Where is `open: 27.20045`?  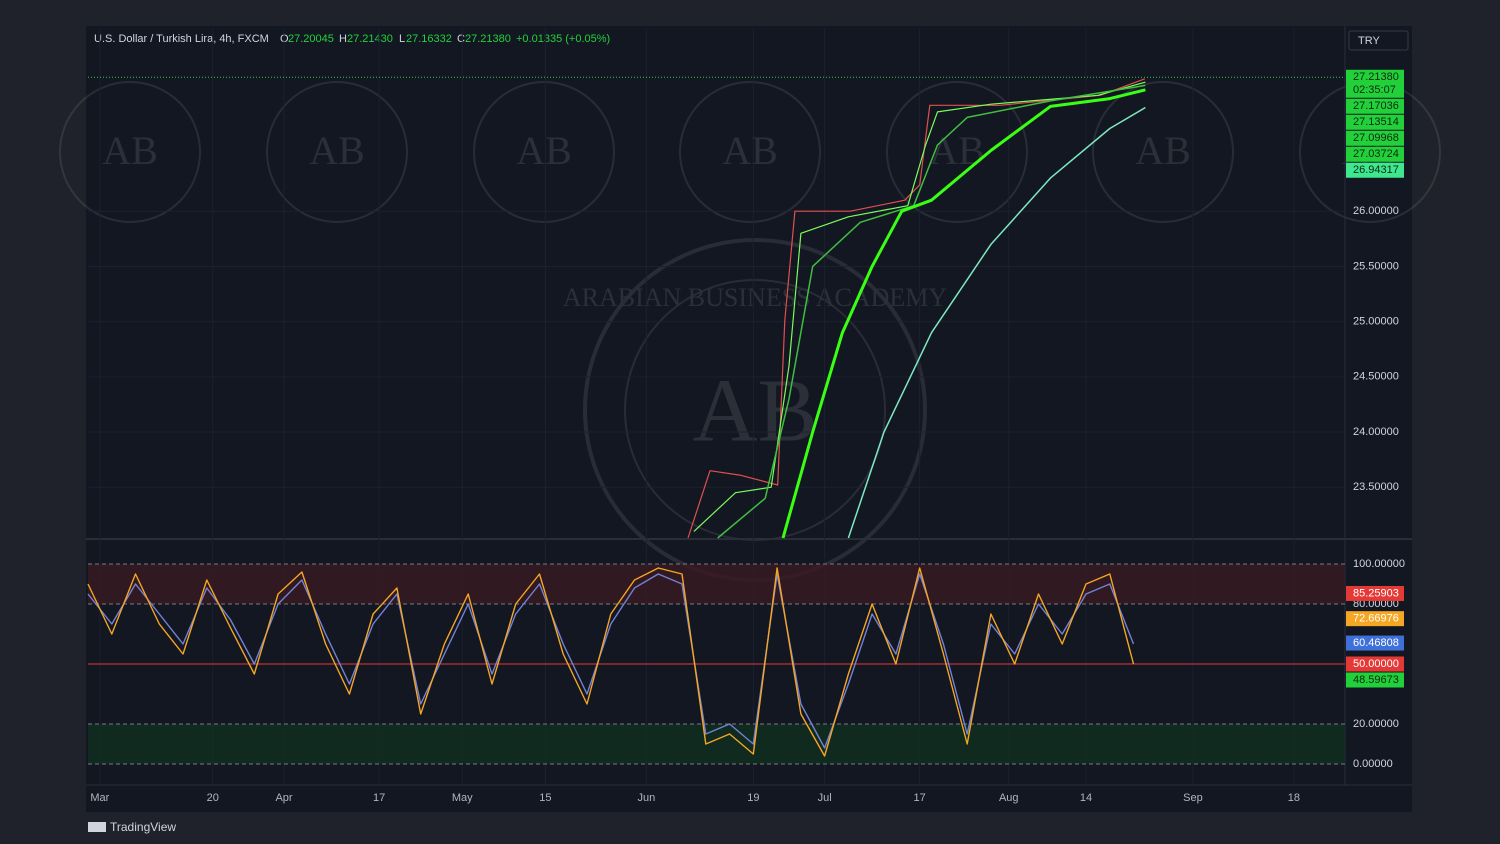 open: 27.20045 is located at coordinates (311, 39).